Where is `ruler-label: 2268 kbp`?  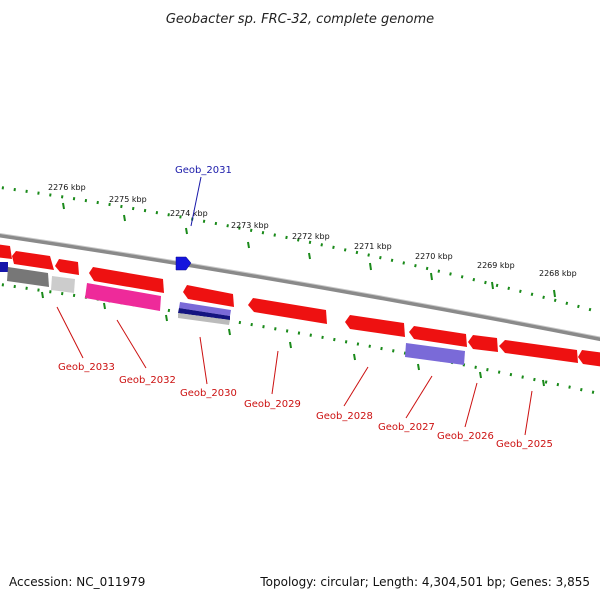
ruler-label: 2268 kbp is located at coordinates (558, 273).